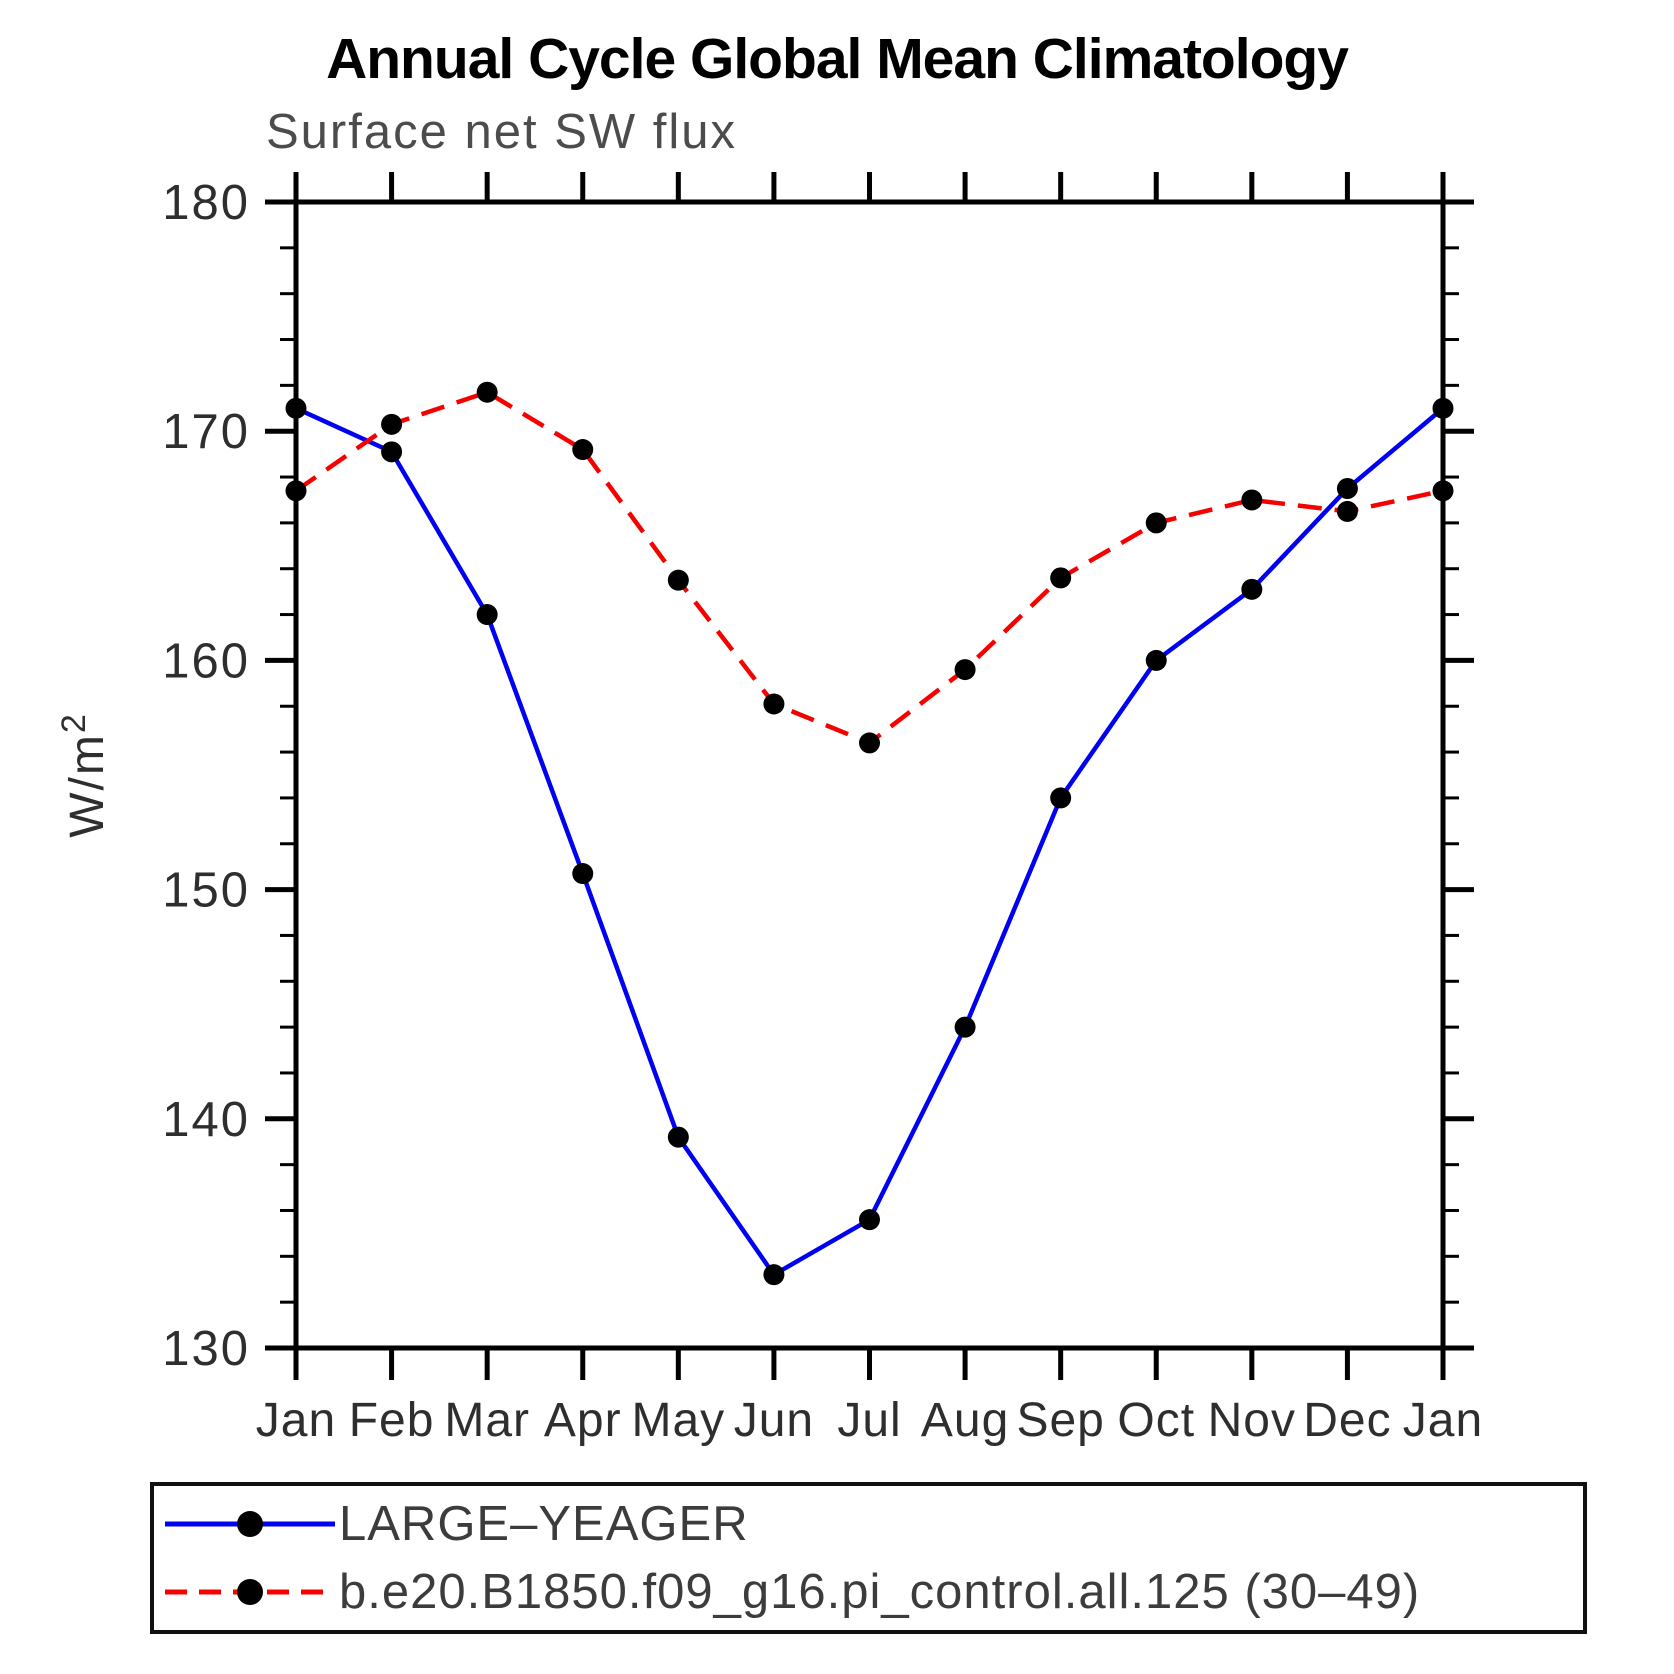  I want to click on x-tick-label: Feb, so click(392, 1420).